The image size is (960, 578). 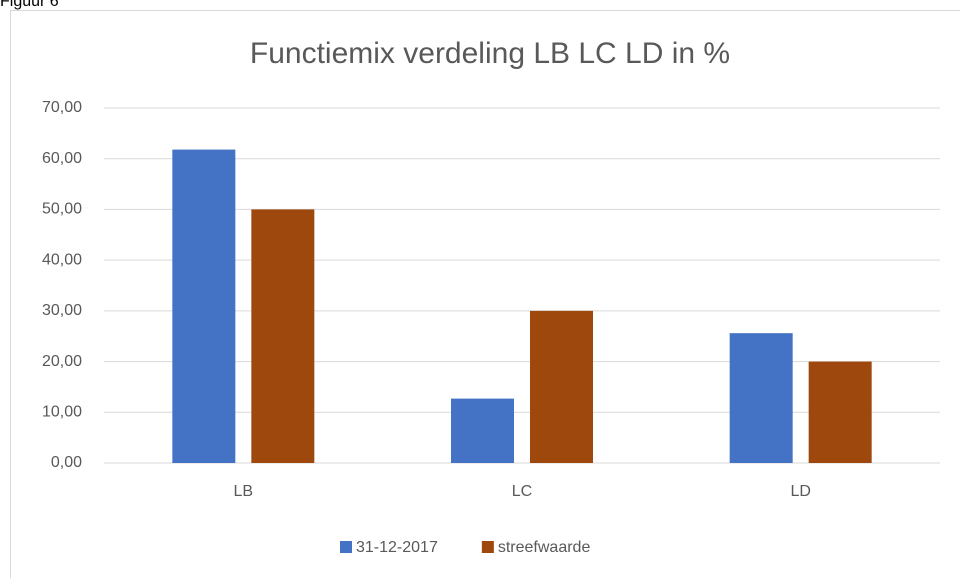 What do you see at coordinates (29, 5) in the screenshot?
I see `caption: Figuur 6` at bounding box center [29, 5].